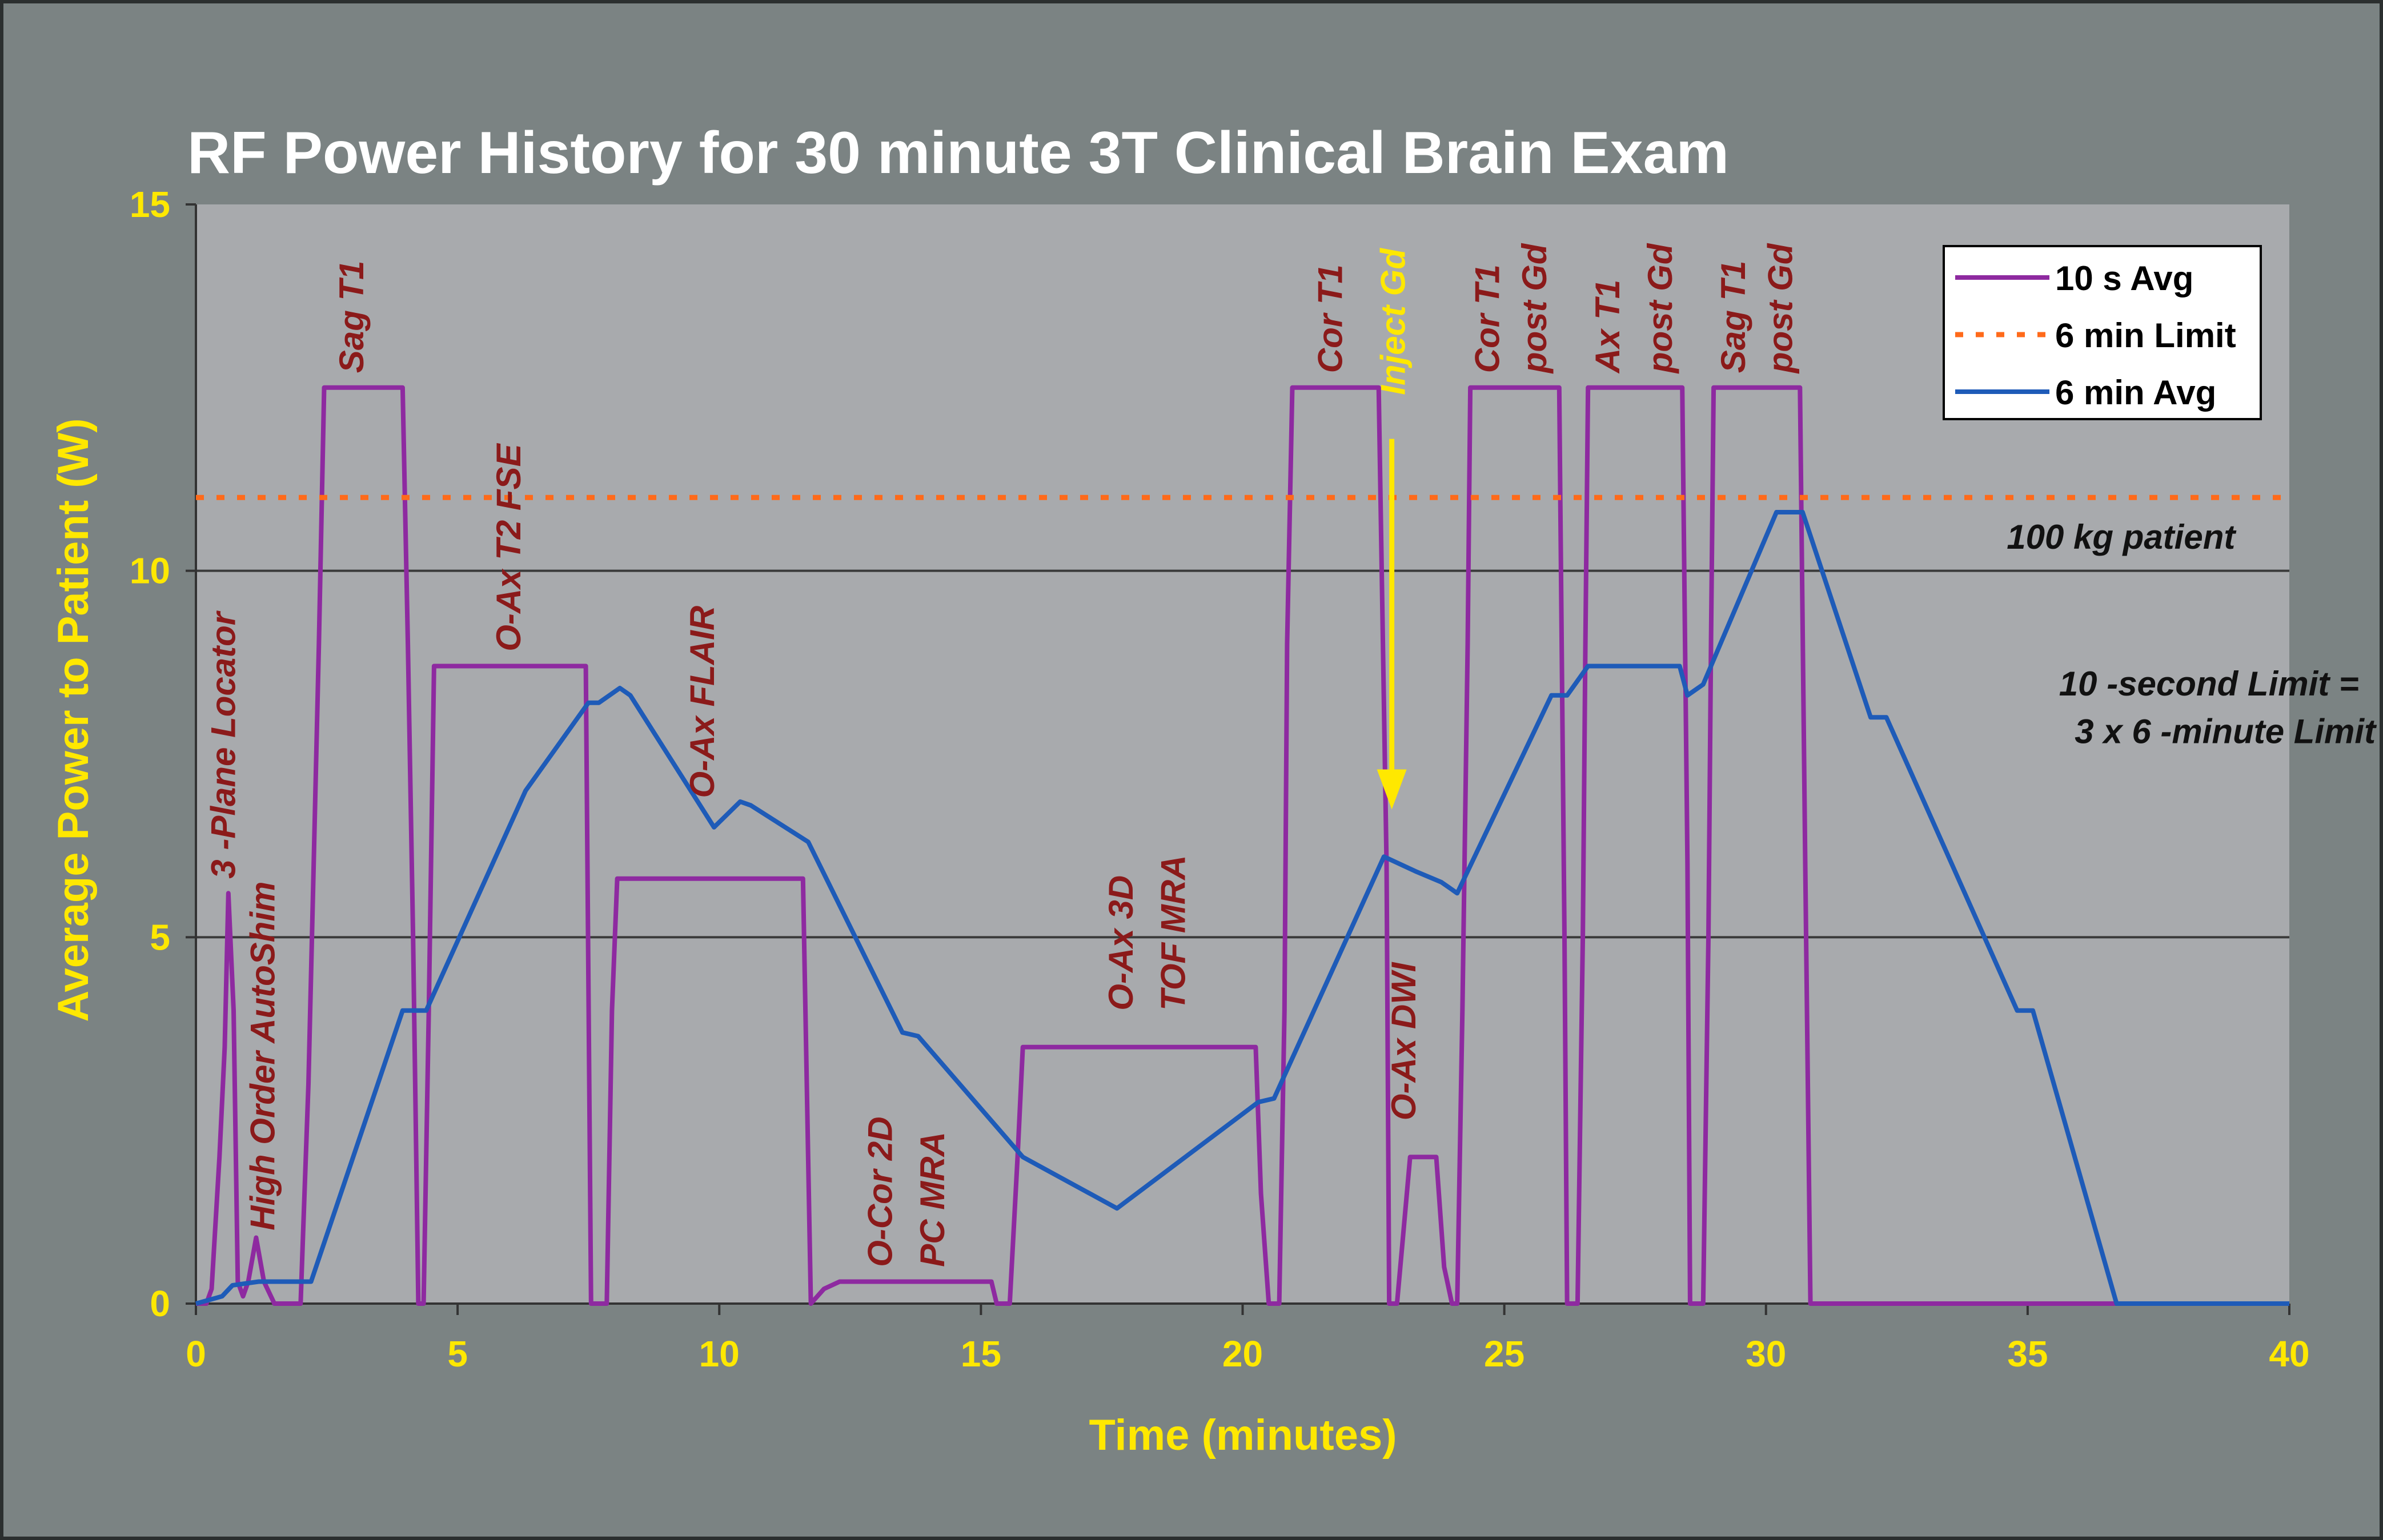 The height and width of the screenshot is (1540, 2383). Describe the element at coordinates (160, 937) in the screenshot. I see `y-tick-label-5: 5` at that location.